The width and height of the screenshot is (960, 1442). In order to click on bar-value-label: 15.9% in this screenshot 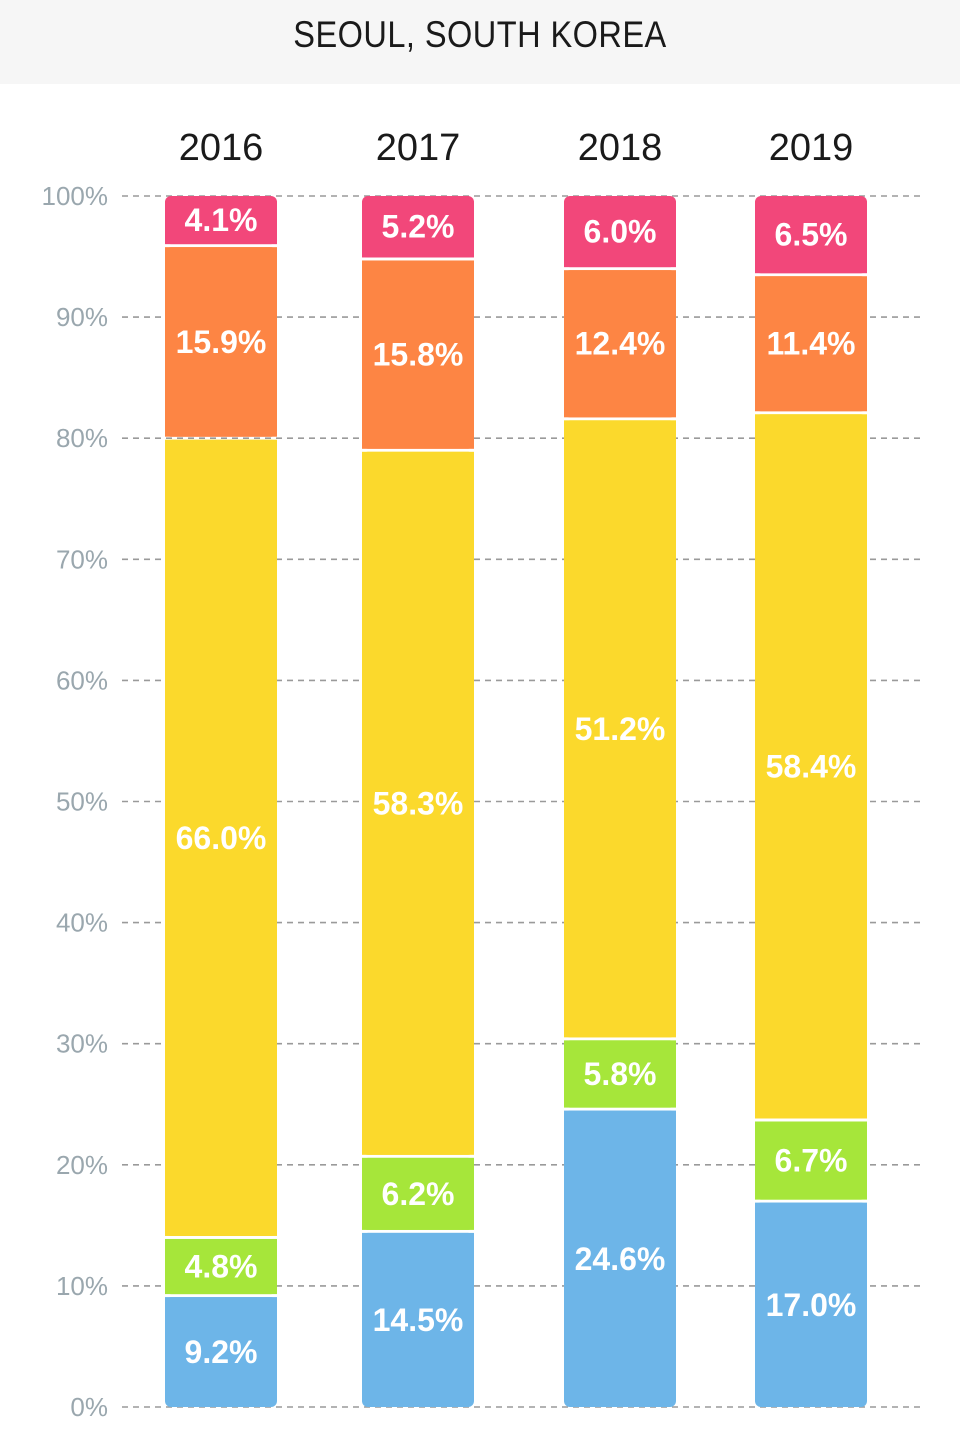, I will do `click(221, 342)`.